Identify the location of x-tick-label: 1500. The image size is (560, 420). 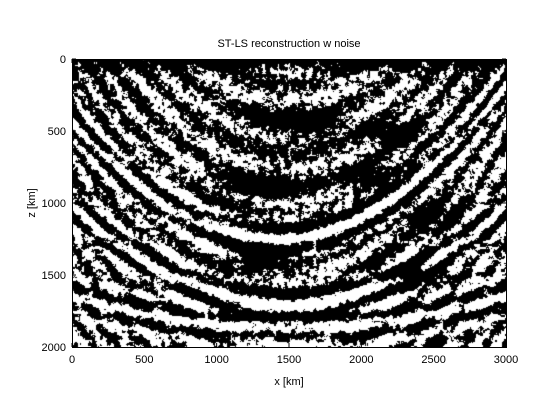
(289, 360).